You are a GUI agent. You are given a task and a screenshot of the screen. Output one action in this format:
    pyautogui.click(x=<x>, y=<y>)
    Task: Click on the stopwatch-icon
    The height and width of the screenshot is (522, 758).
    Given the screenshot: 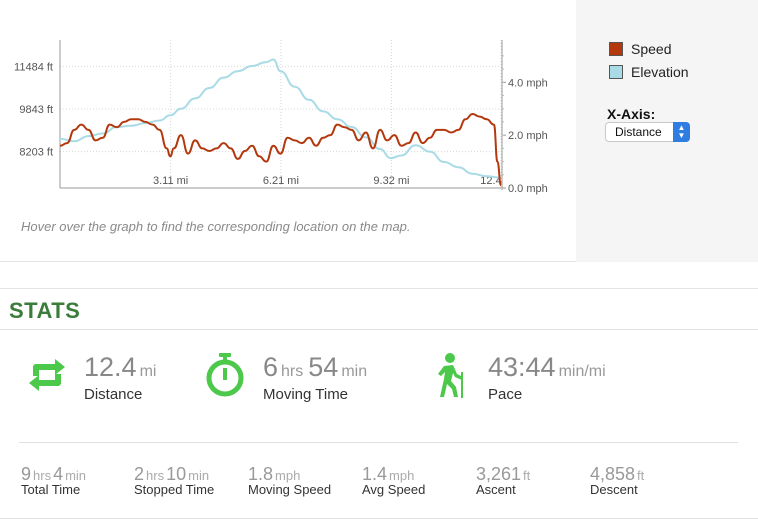 What is the action you would take?
    pyautogui.click(x=225, y=375)
    